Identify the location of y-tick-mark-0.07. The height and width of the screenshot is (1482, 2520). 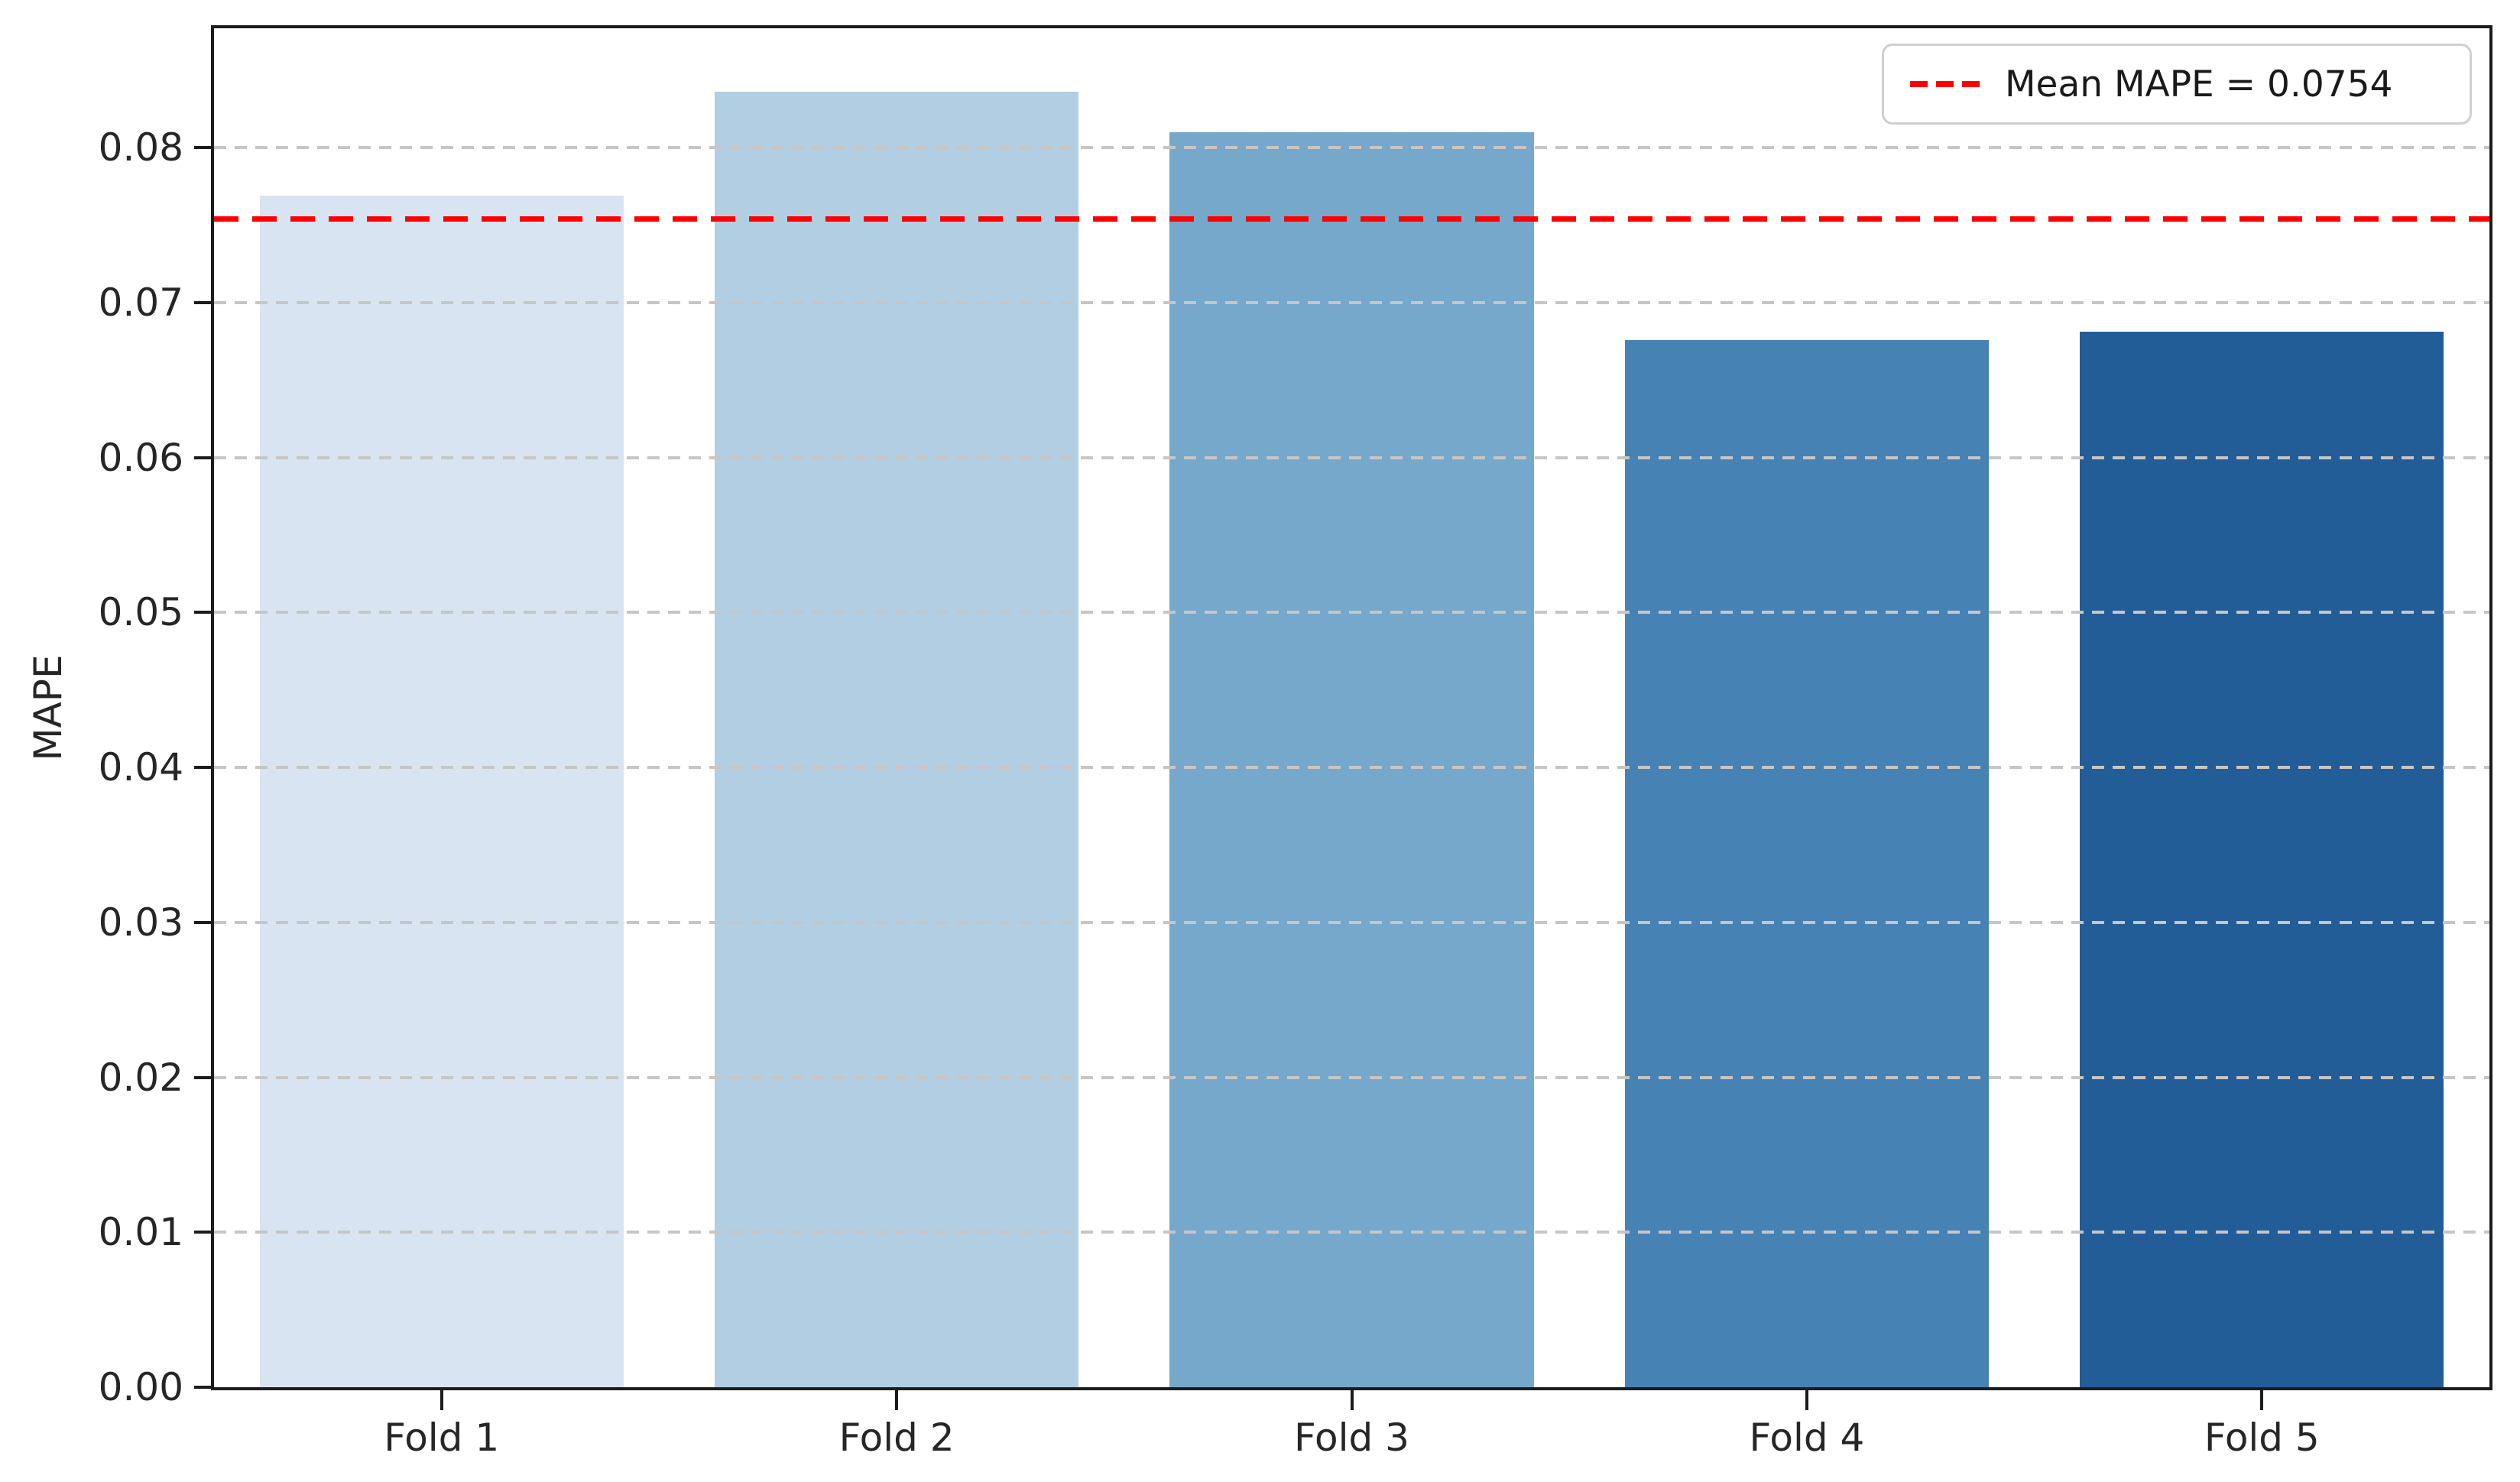
(203, 302).